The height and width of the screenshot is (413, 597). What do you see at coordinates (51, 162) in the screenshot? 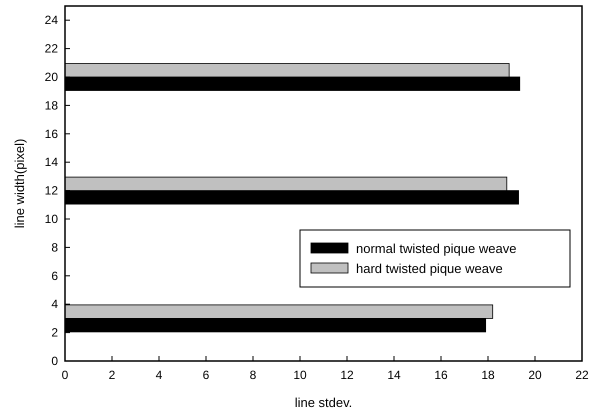
I see `y-tick-label: 14` at bounding box center [51, 162].